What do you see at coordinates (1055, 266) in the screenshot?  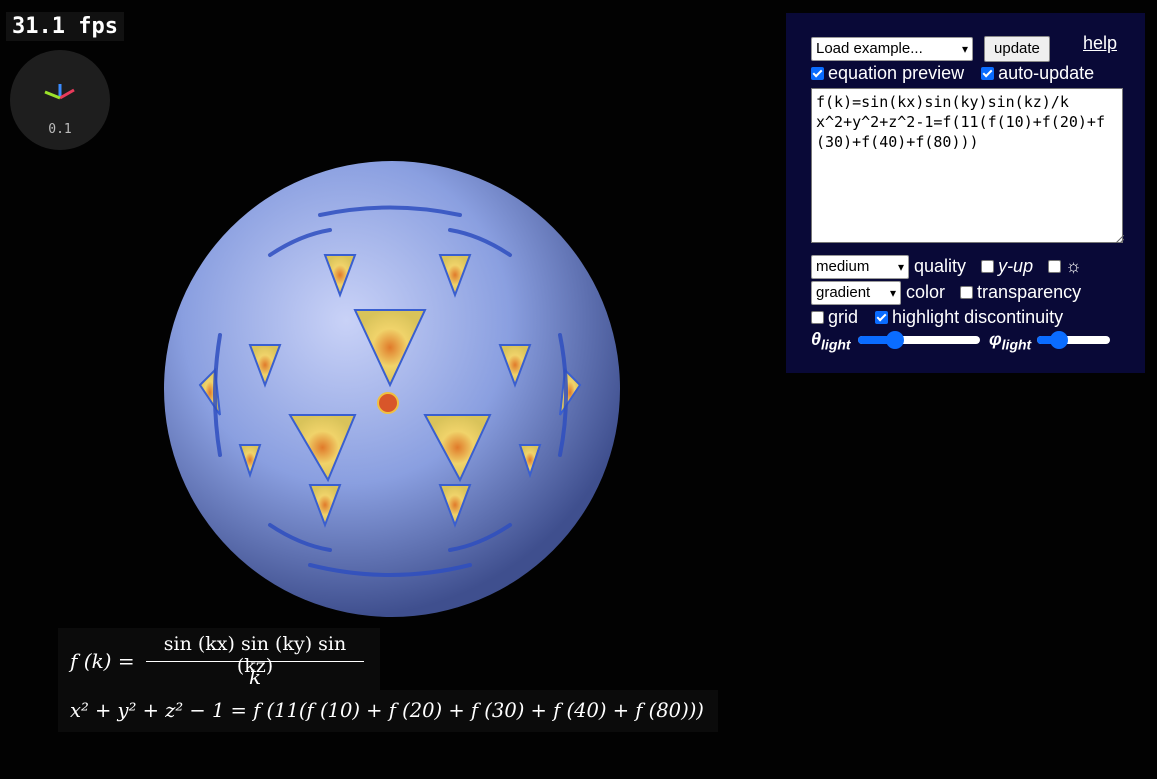 I see `light-checkbox` at bounding box center [1055, 266].